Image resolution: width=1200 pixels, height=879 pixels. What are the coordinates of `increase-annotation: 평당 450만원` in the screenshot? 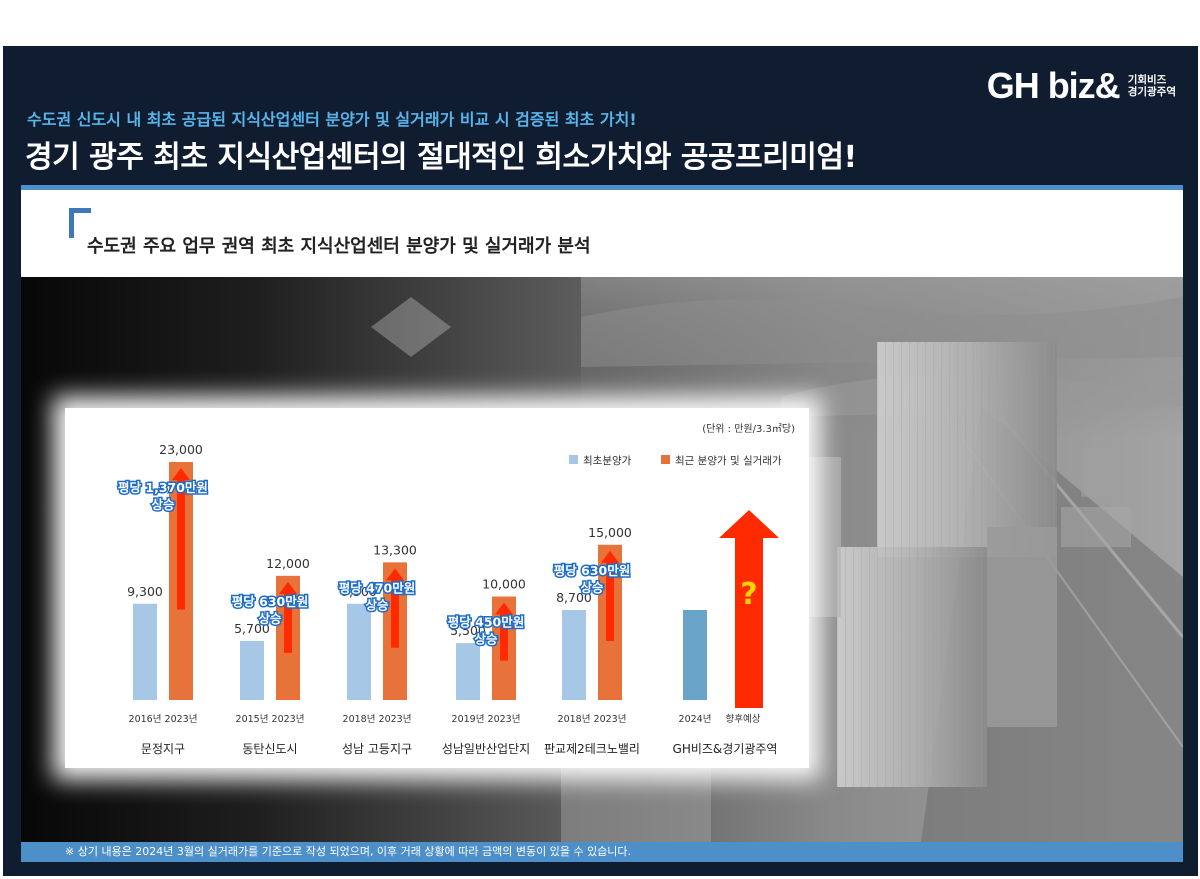 It's located at (486, 622).